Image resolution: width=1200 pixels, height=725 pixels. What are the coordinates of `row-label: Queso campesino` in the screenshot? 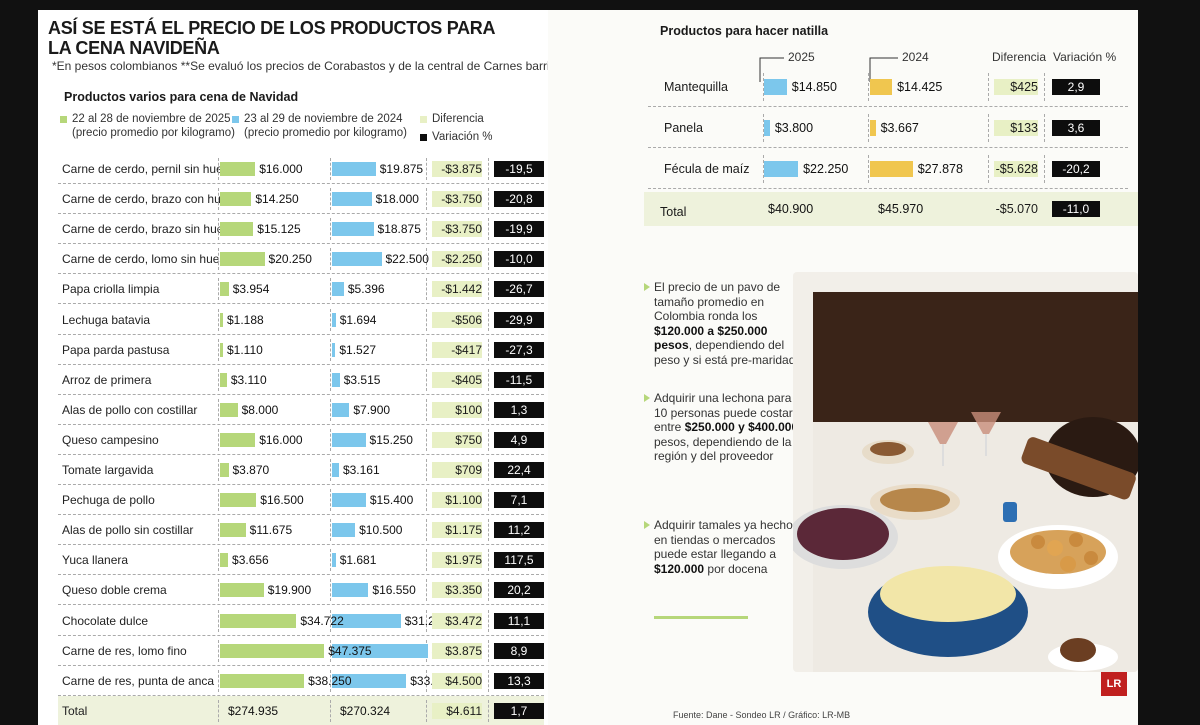 It's located at (110, 439).